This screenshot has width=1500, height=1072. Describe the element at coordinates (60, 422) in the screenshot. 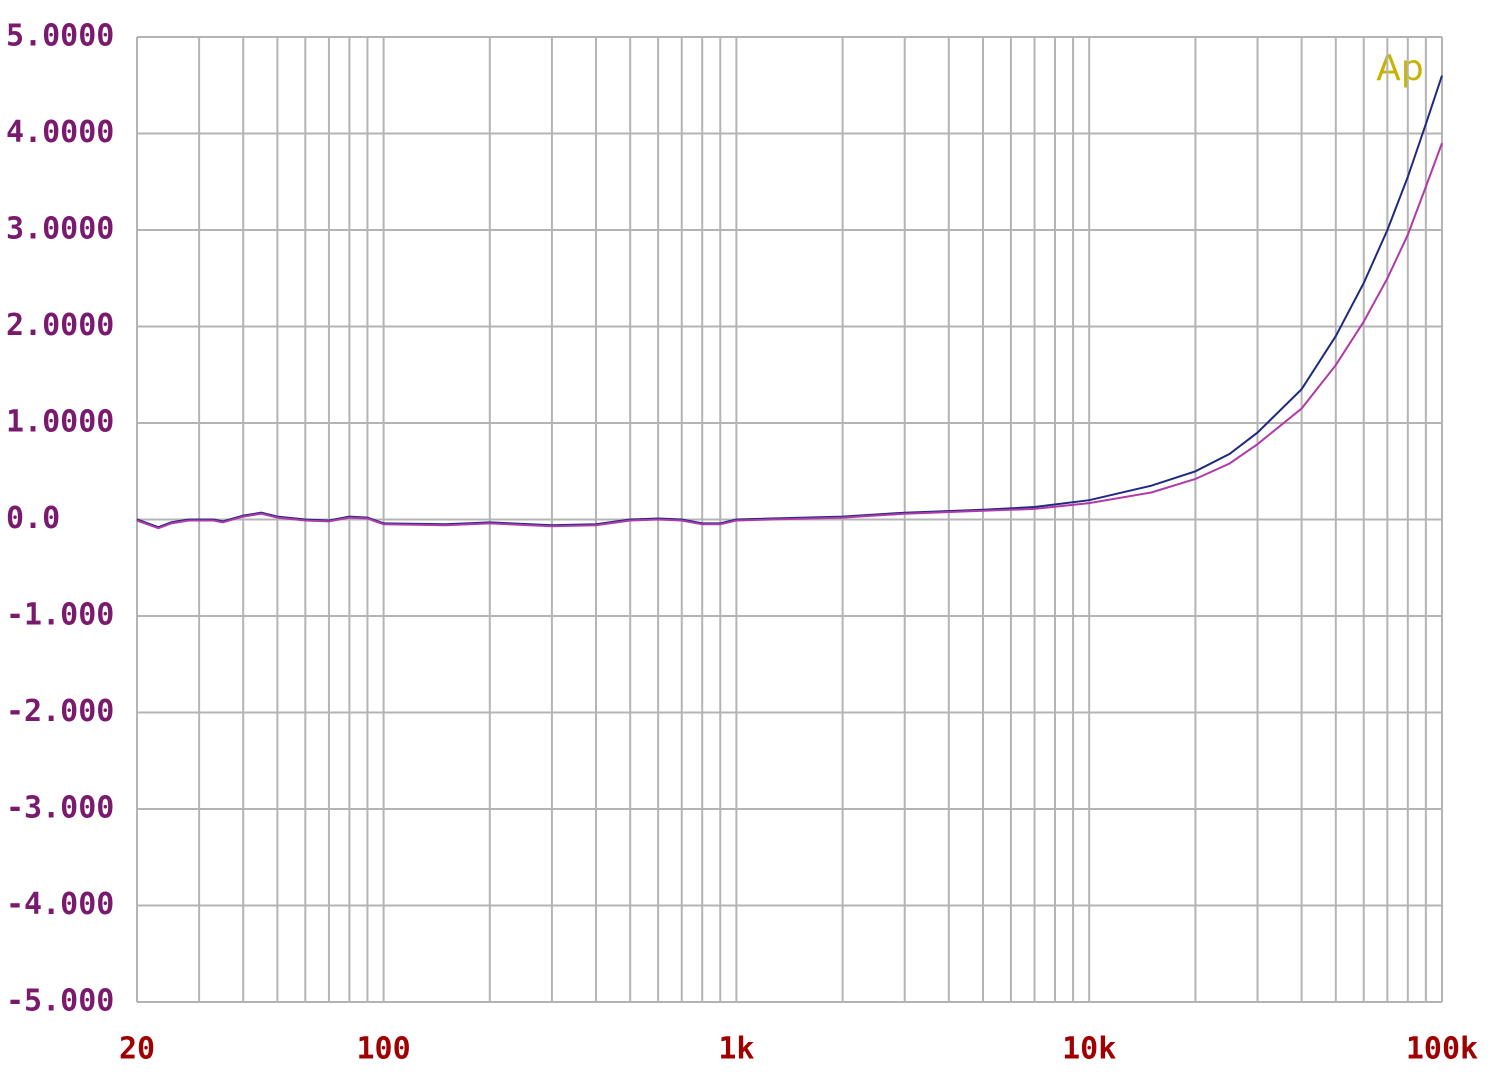

I see `y-tick-label: 1.0000` at that location.